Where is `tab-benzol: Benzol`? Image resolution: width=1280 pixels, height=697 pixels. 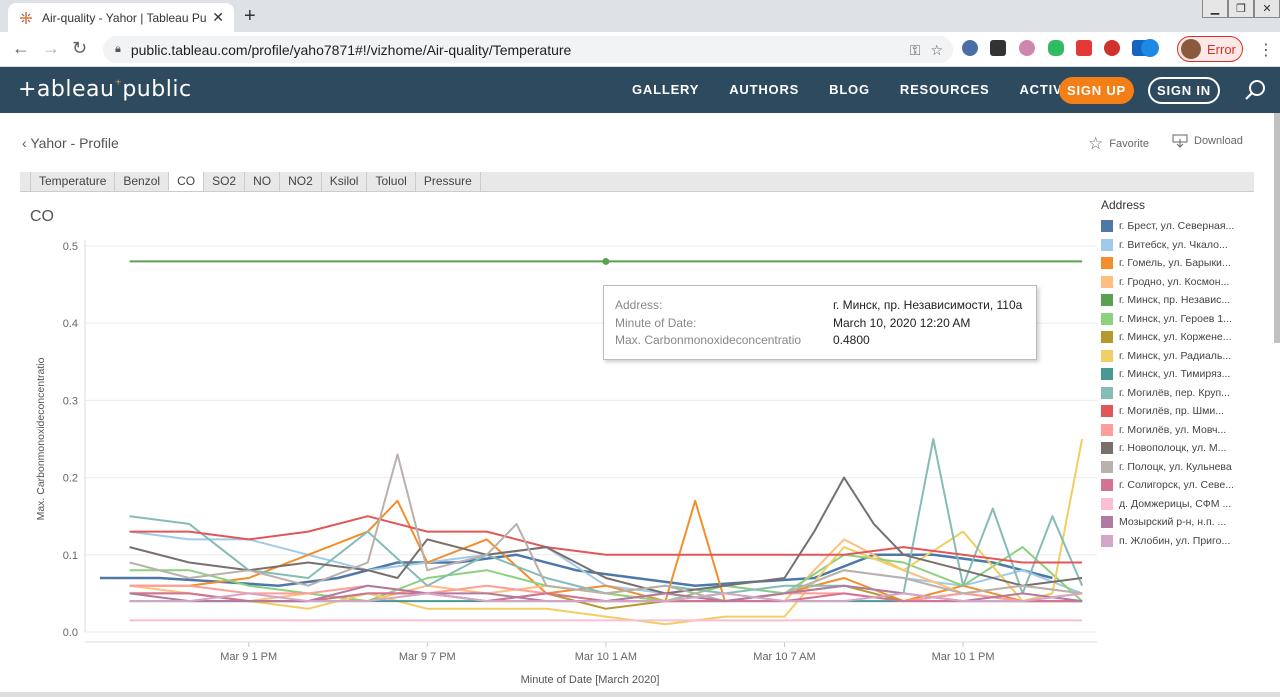 tab-benzol: Benzol is located at coordinates (141, 181).